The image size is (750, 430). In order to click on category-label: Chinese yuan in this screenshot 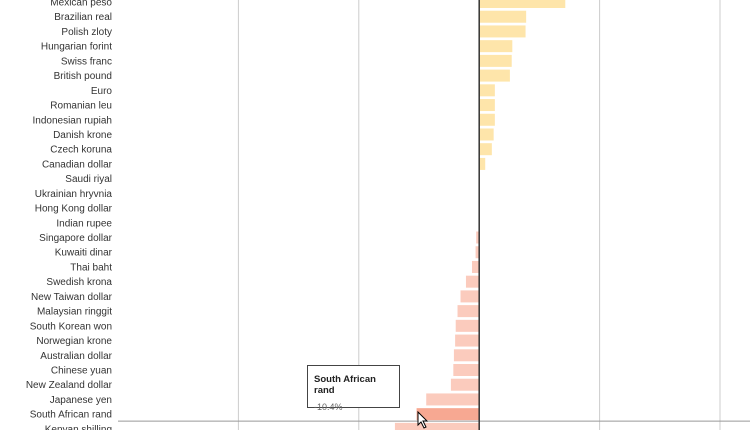, I will do `click(81, 371)`.